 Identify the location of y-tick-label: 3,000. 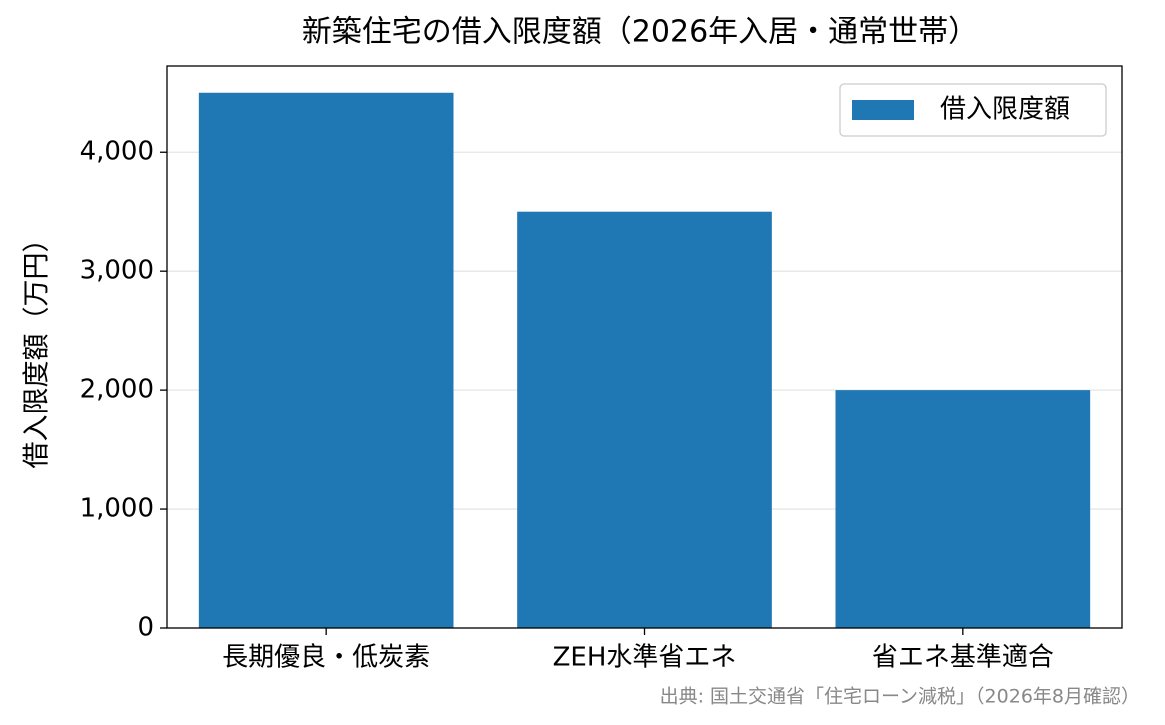
(117, 271).